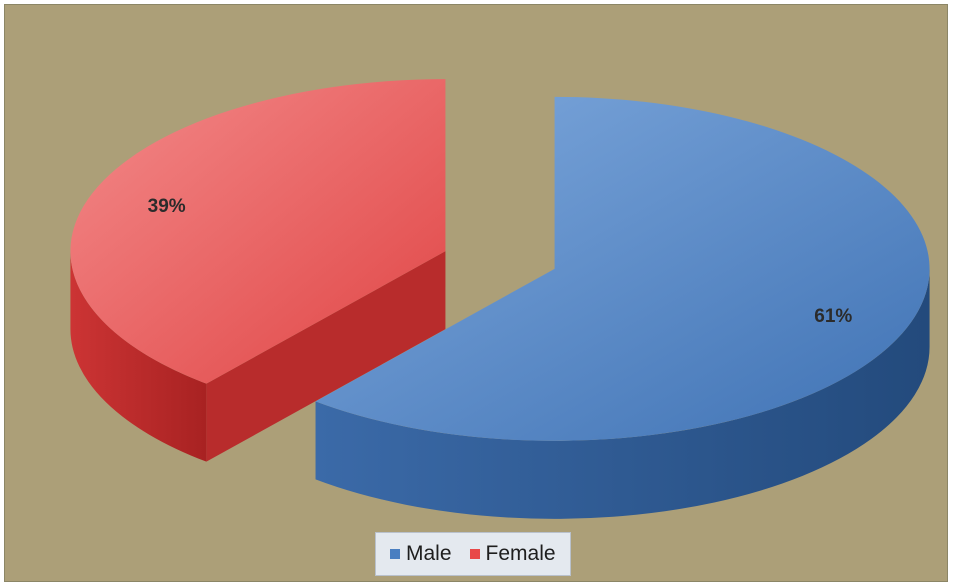 The image size is (954, 588). I want to click on legend-label-female: Female, so click(520, 553).